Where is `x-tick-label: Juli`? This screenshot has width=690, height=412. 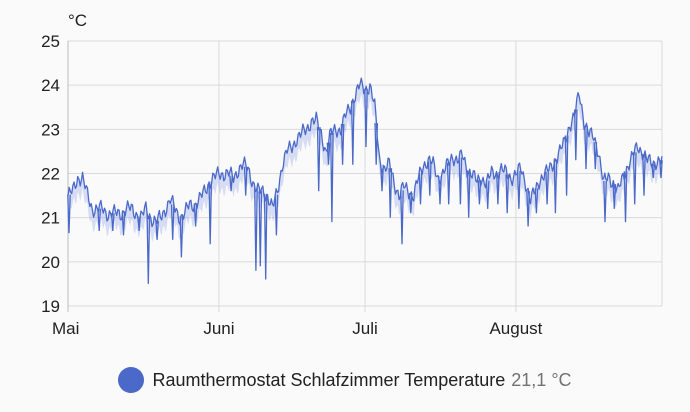
x-tick-label: Juli is located at coordinates (365, 328).